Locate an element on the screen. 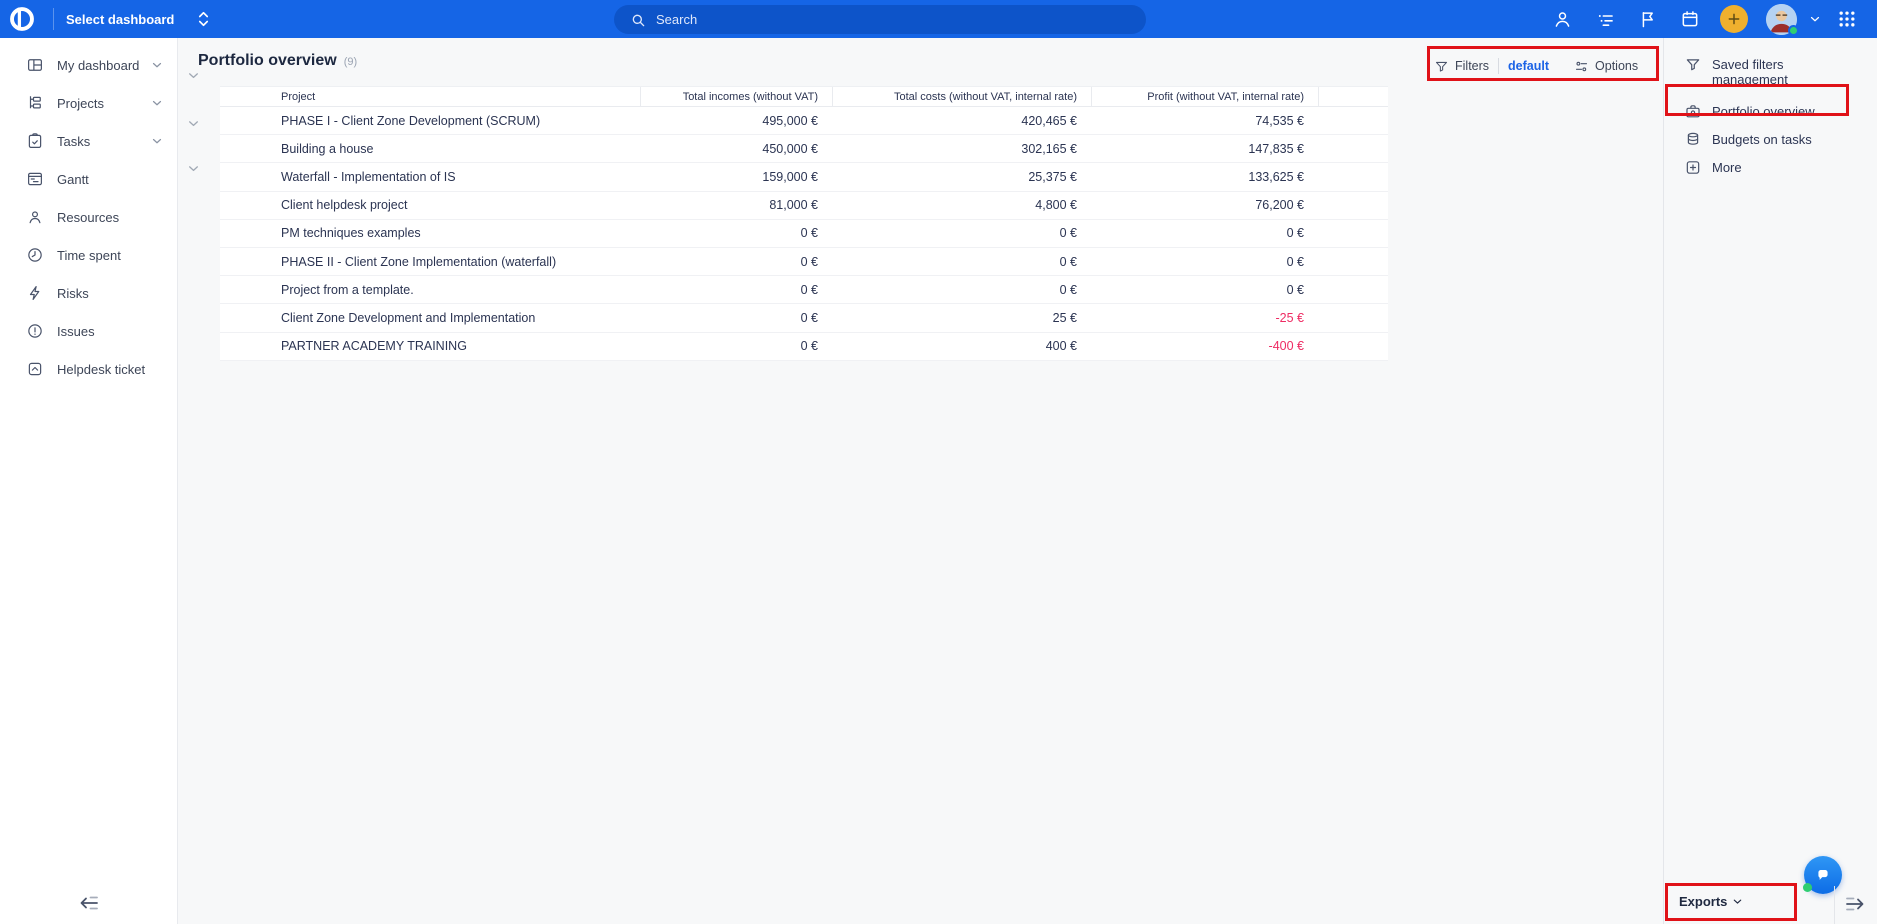 This screenshot has width=1877, height=924. sidebar-item-resources: Resources is located at coordinates (88, 217).